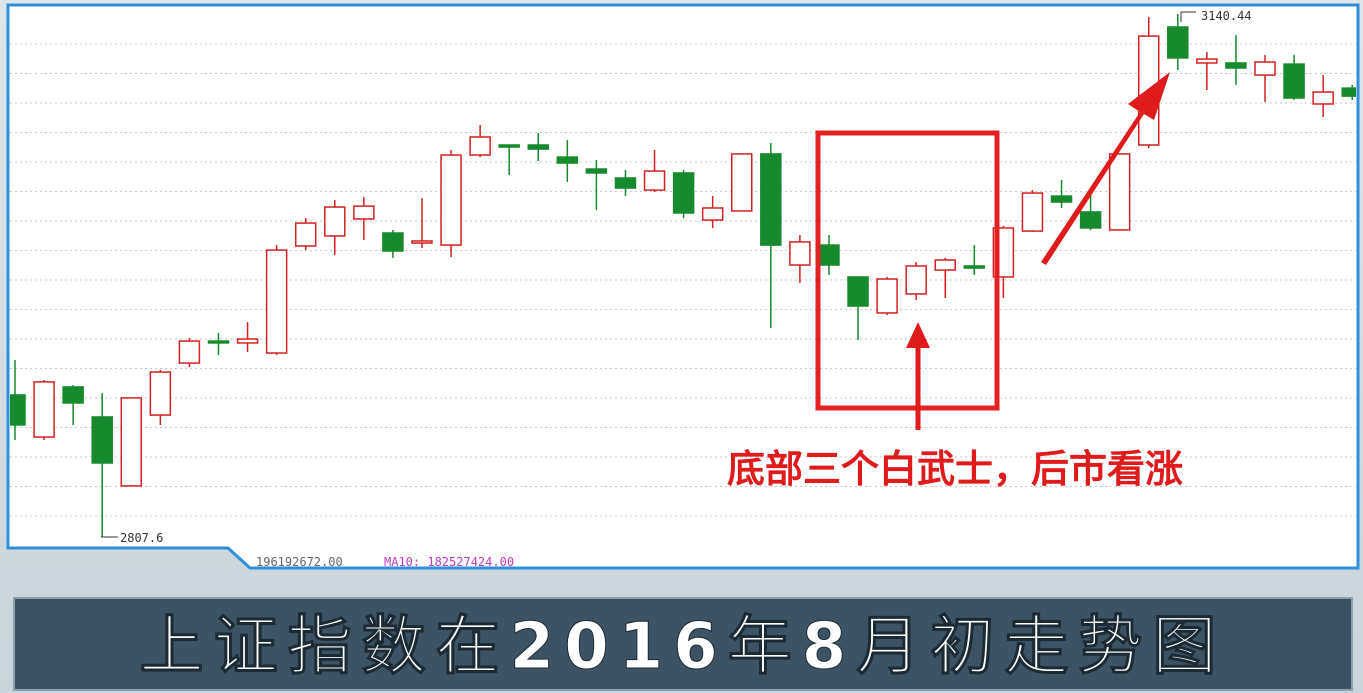  What do you see at coordinates (918, 335) in the screenshot?
I see `arrow-head` at bounding box center [918, 335].